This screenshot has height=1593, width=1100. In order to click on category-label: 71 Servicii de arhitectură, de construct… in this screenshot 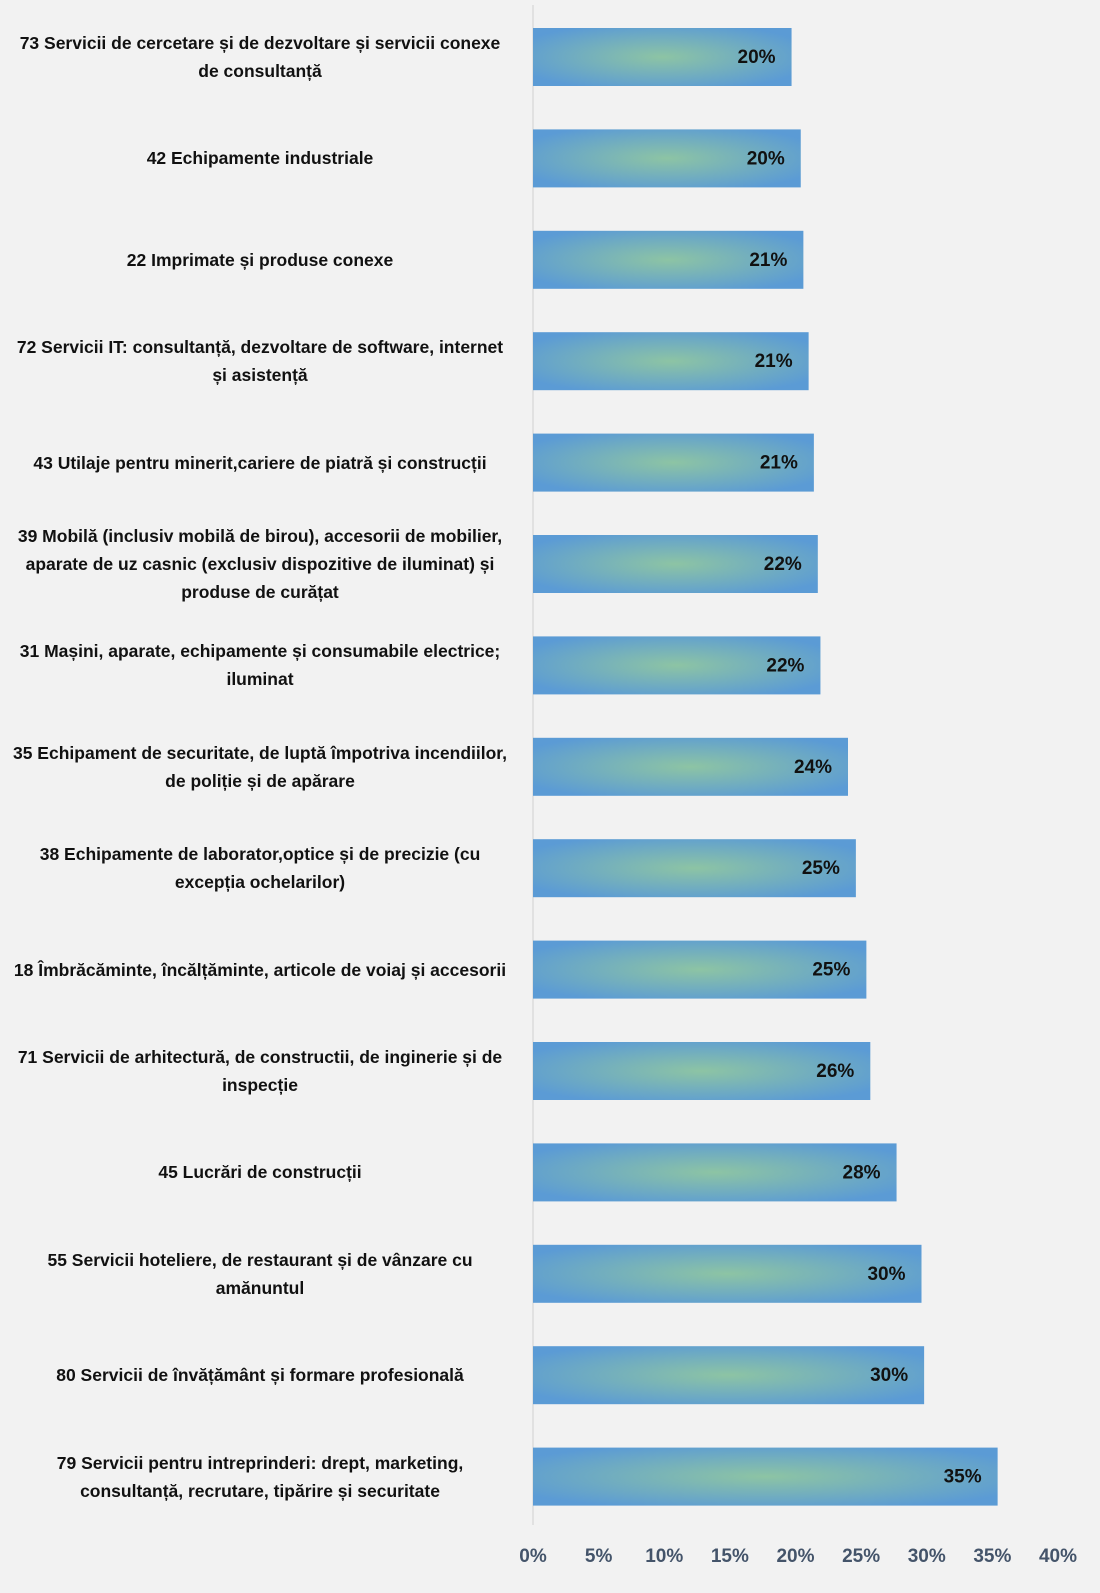, I will do `click(260, 1071)`.